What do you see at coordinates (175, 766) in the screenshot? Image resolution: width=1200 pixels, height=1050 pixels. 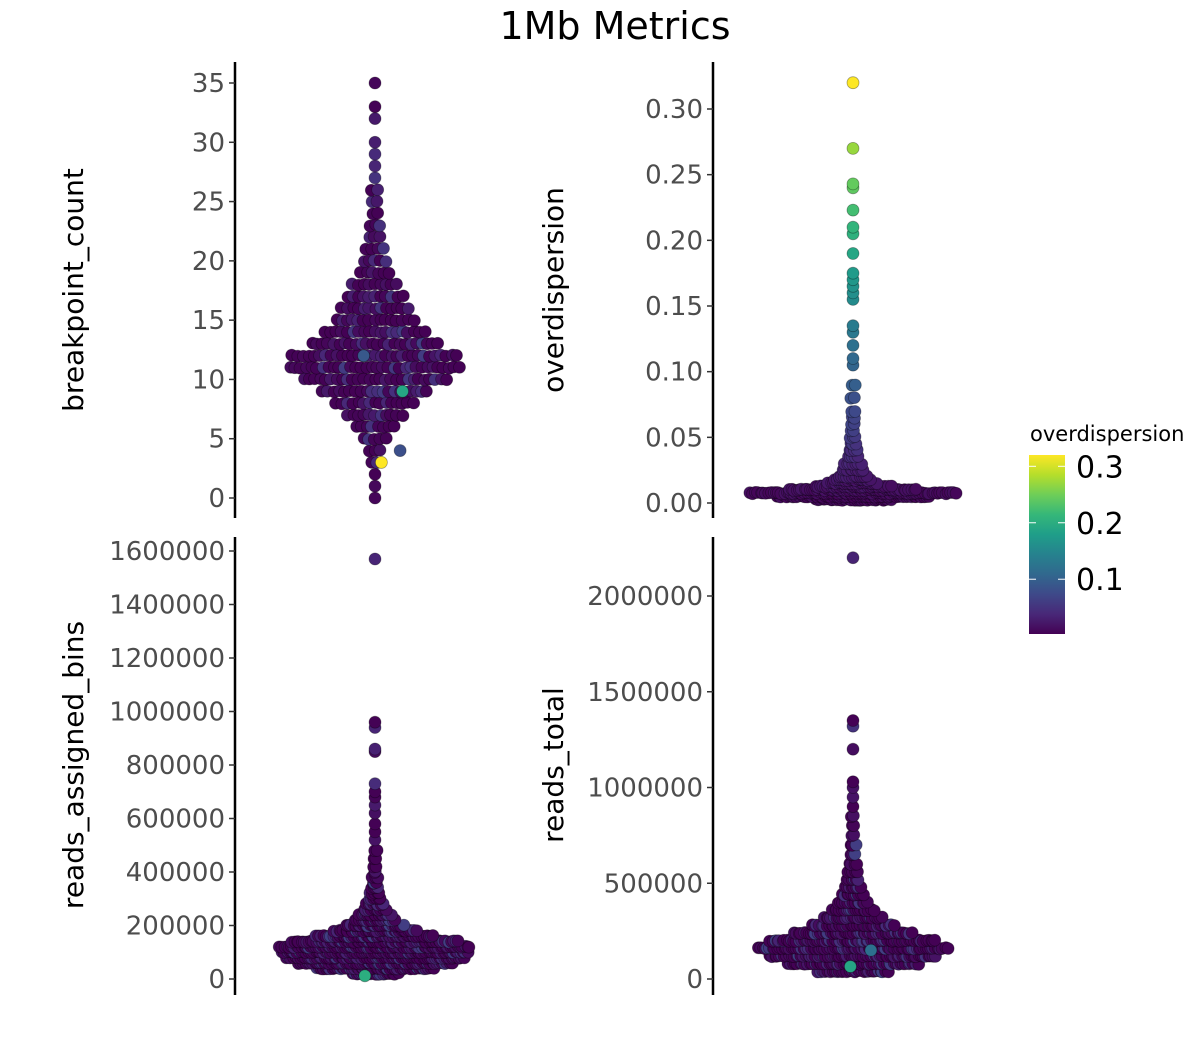 I see `y-tick-label: 800000` at bounding box center [175, 766].